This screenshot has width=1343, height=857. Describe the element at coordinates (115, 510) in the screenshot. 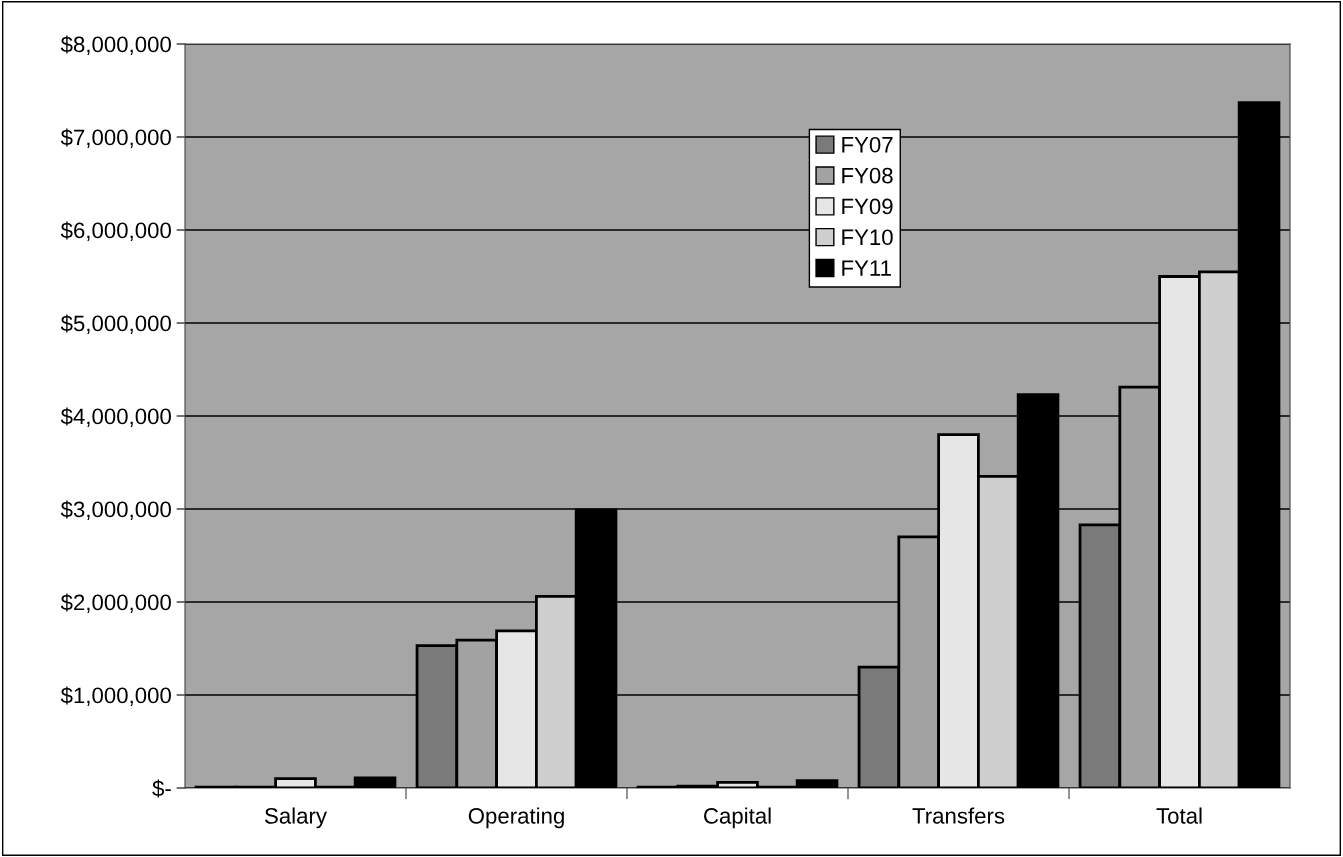

I see `y-tick-label: $3,000,000` at that location.